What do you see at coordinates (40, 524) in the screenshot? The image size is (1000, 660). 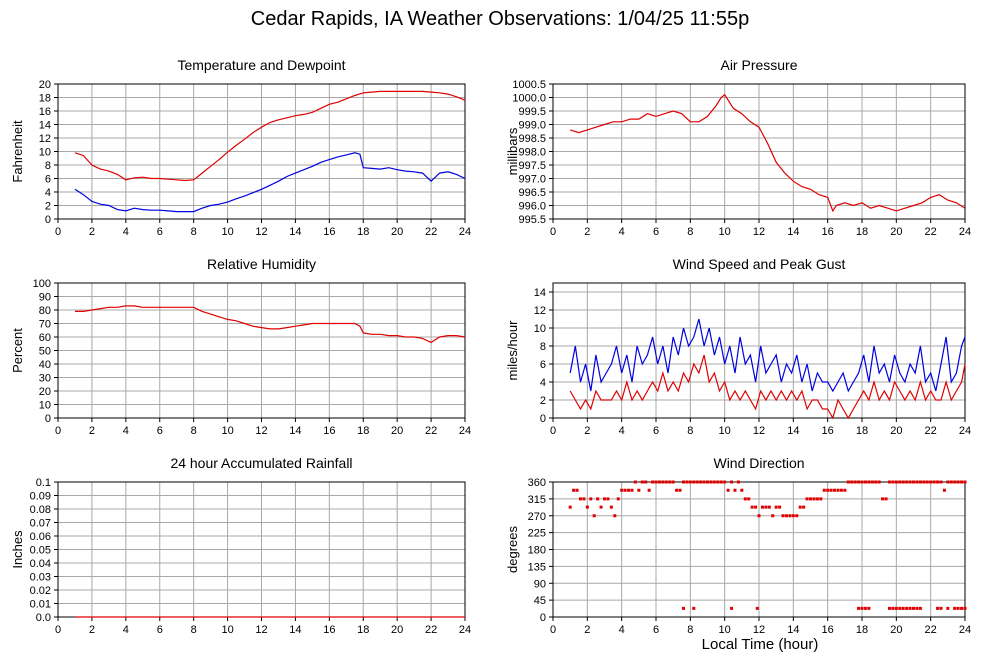 I see `y-tick-label: 0.07` at bounding box center [40, 524].